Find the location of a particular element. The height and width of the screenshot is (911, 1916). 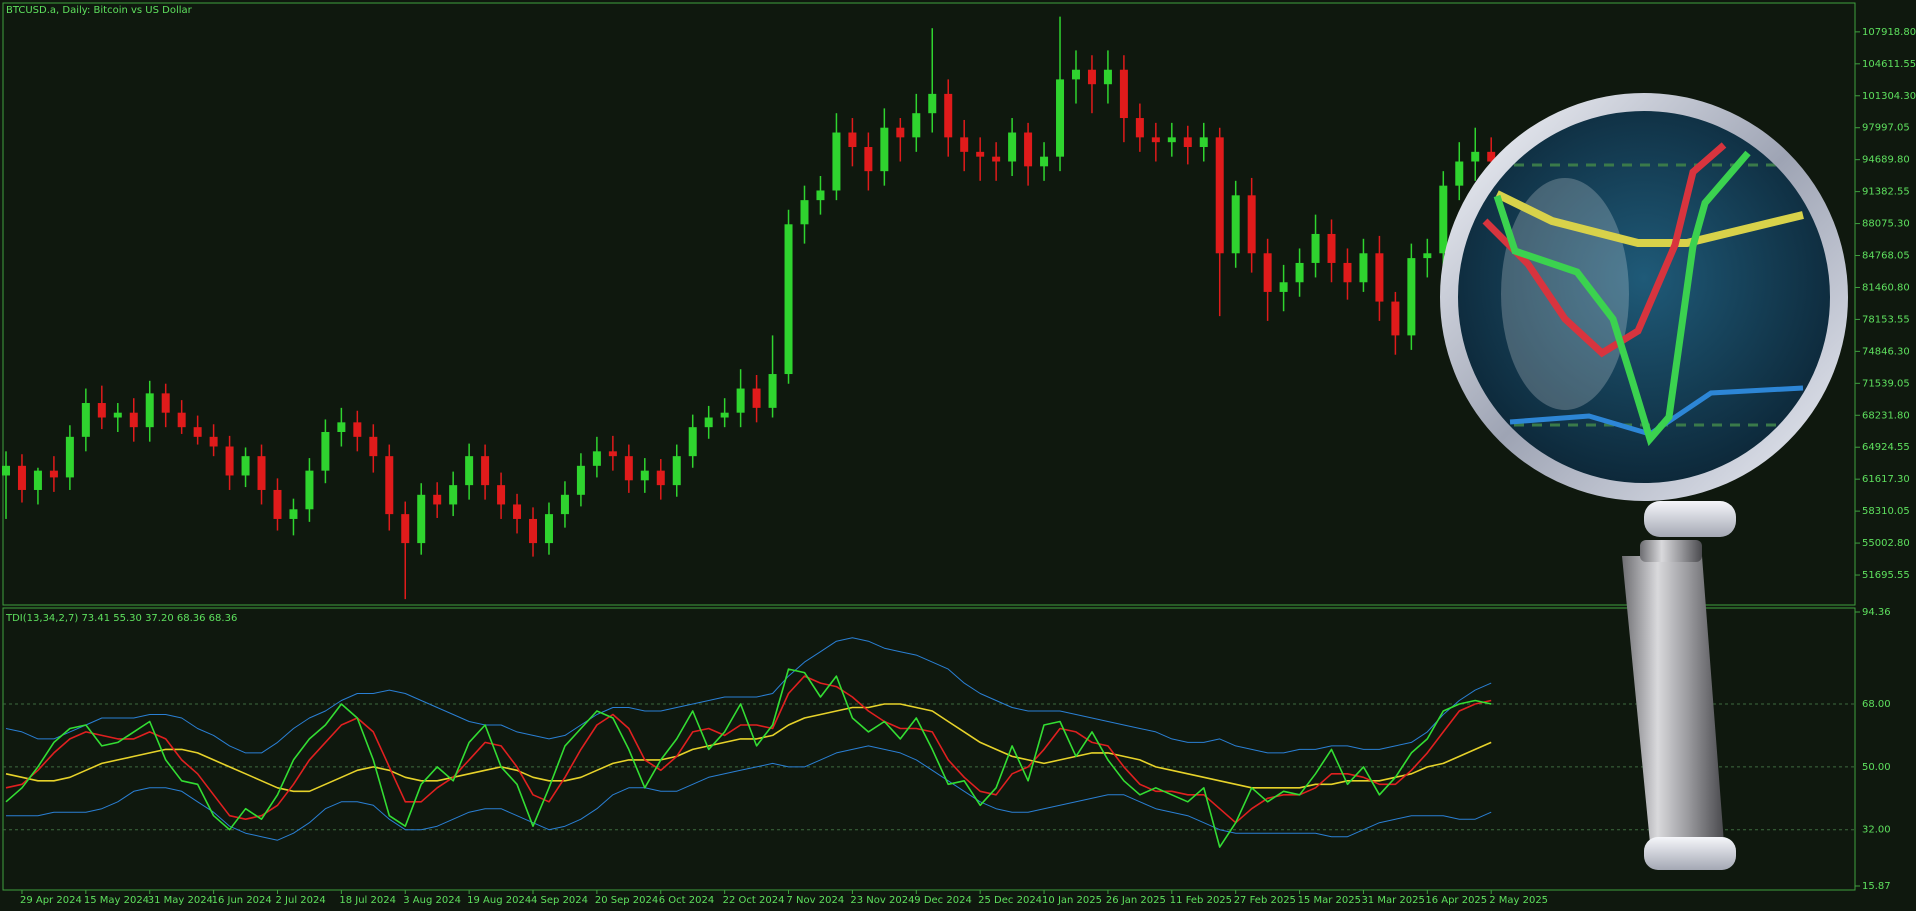

lens-yellow is located at coordinates (1649, 218).